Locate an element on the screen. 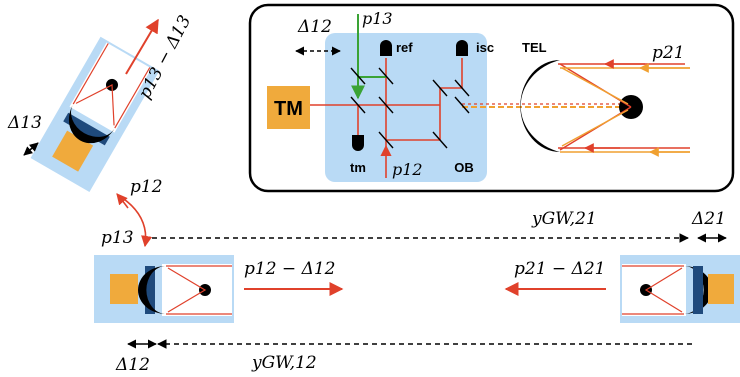 The width and height of the screenshot is (740, 377). sc3-beams is located at coordinates (95, 104).